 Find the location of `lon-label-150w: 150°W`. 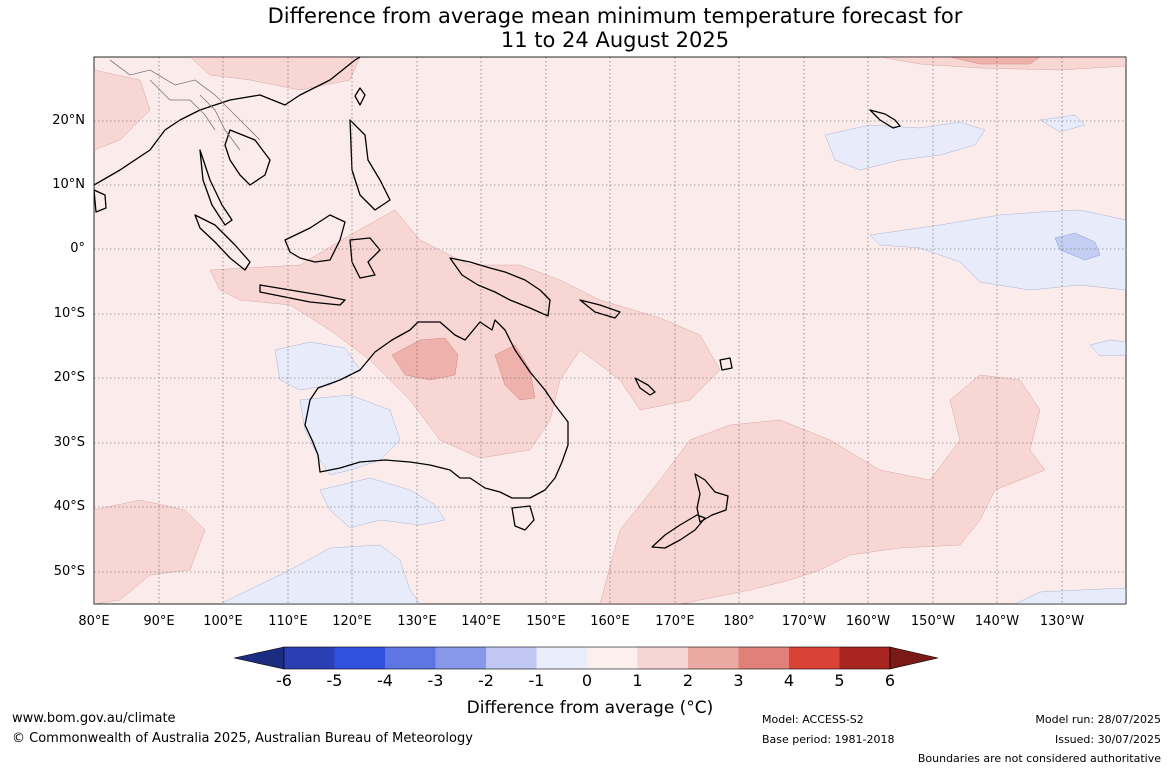

lon-label-150w: 150°W is located at coordinates (933, 621).